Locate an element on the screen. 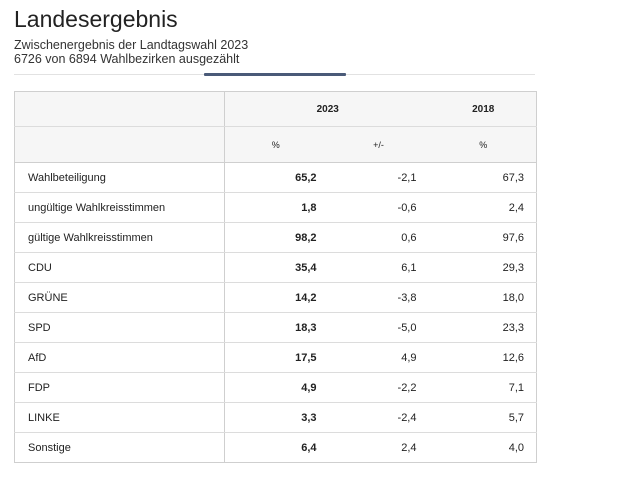 This screenshot has height=479, width=640. row-value-2023: 1,8 is located at coordinates (275, 207).